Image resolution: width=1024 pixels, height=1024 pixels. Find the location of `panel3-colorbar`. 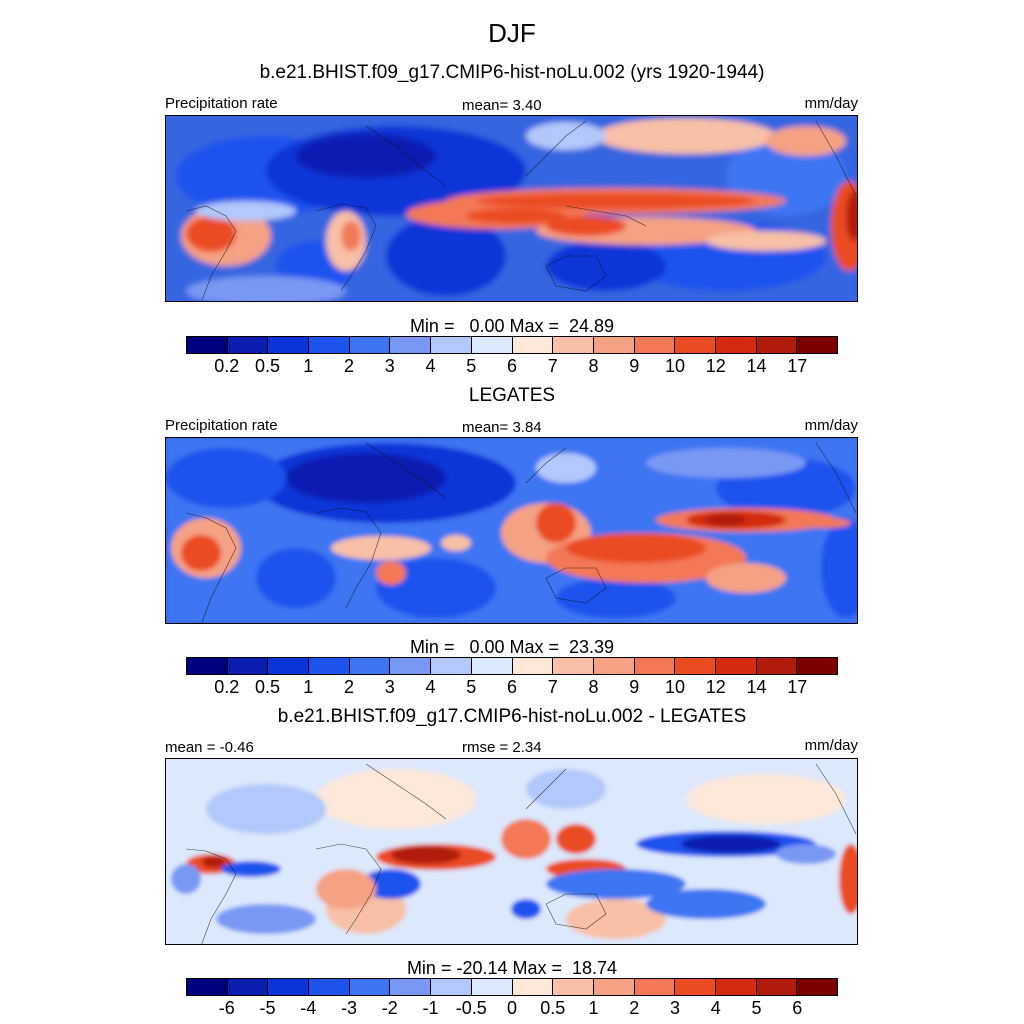

panel3-colorbar is located at coordinates (512, 987).